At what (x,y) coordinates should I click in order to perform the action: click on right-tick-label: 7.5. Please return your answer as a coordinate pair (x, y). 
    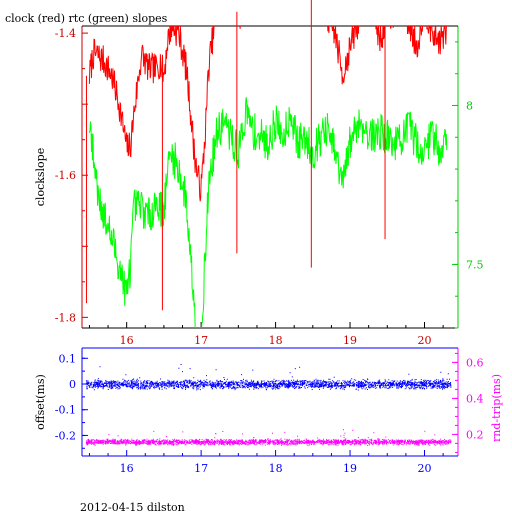
    Looking at the image, I should click on (475, 264).